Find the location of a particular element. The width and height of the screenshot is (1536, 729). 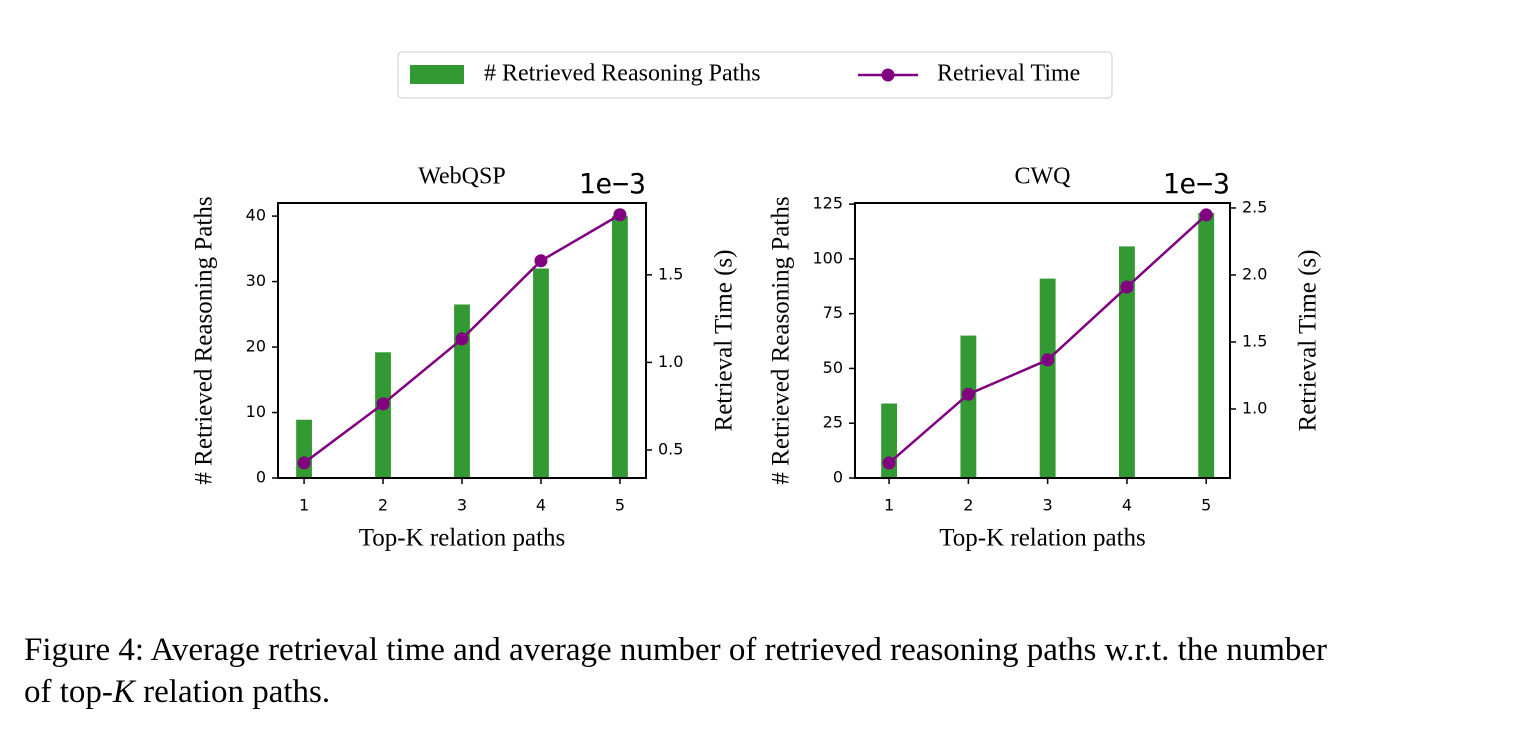

y2-tick-label: 2.5 is located at coordinates (1254, 206).